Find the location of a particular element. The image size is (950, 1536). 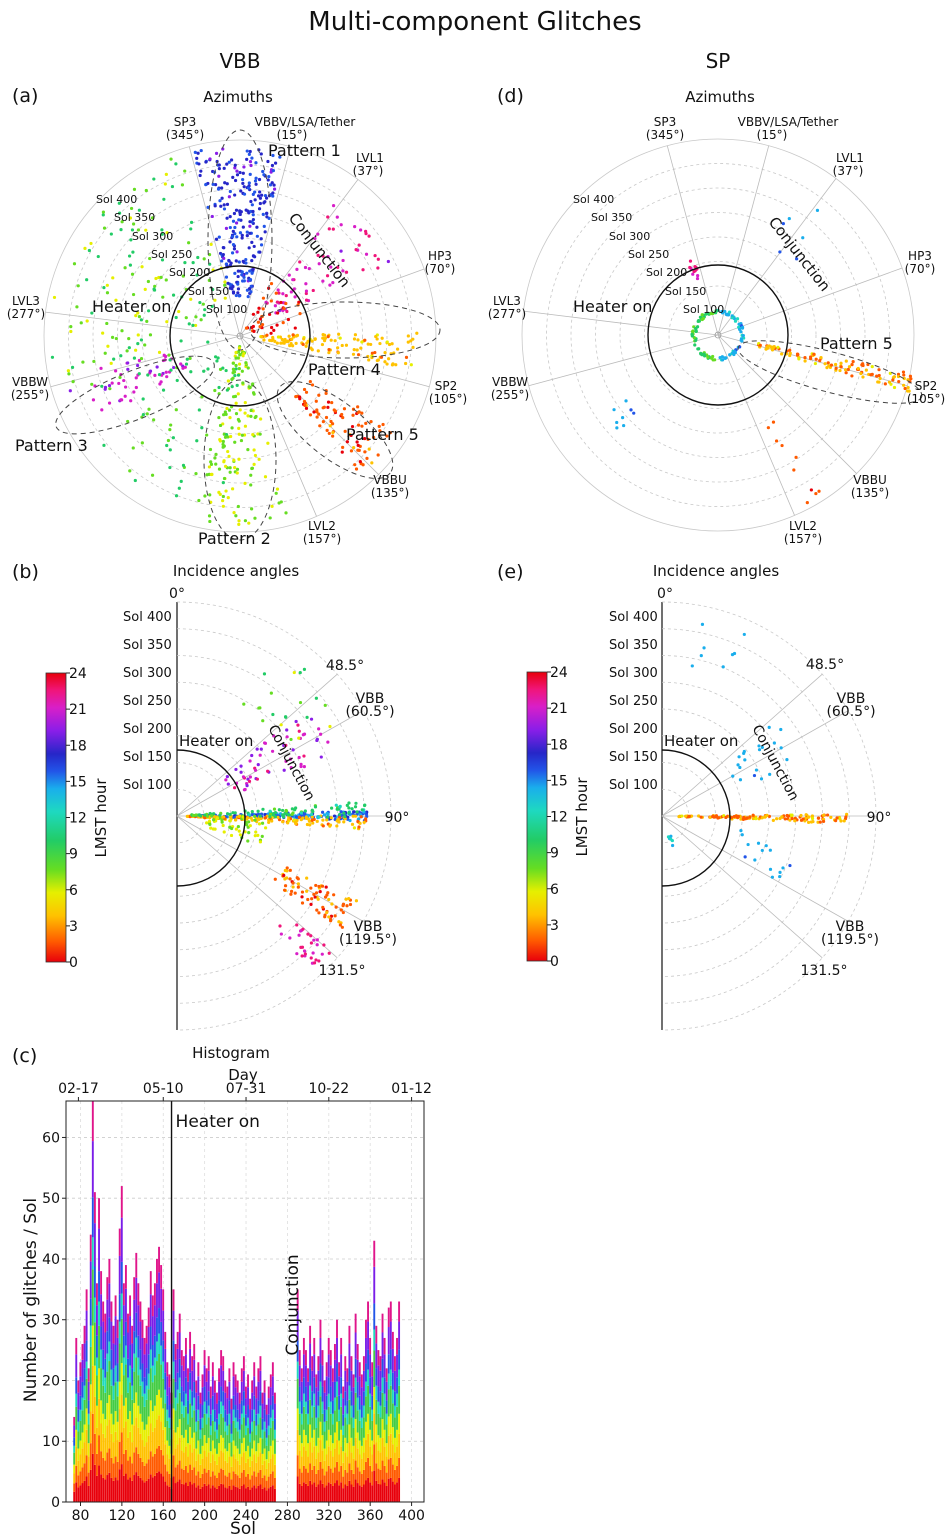

a-sol-150: Sol 150 is located at coordinates (208, 291).